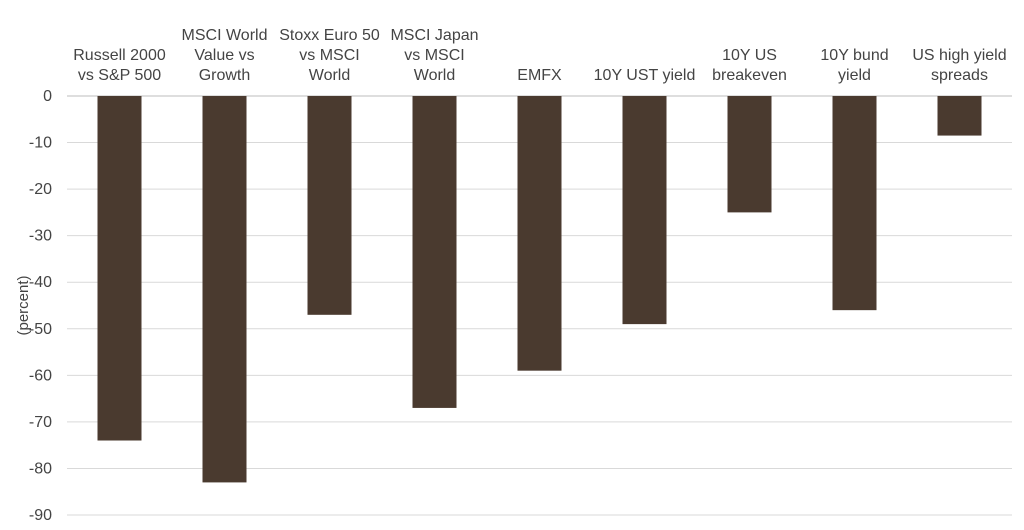 This screenshot has width=1024, height=530. I want to click on y-tick-label: -10, so click(40, 143).